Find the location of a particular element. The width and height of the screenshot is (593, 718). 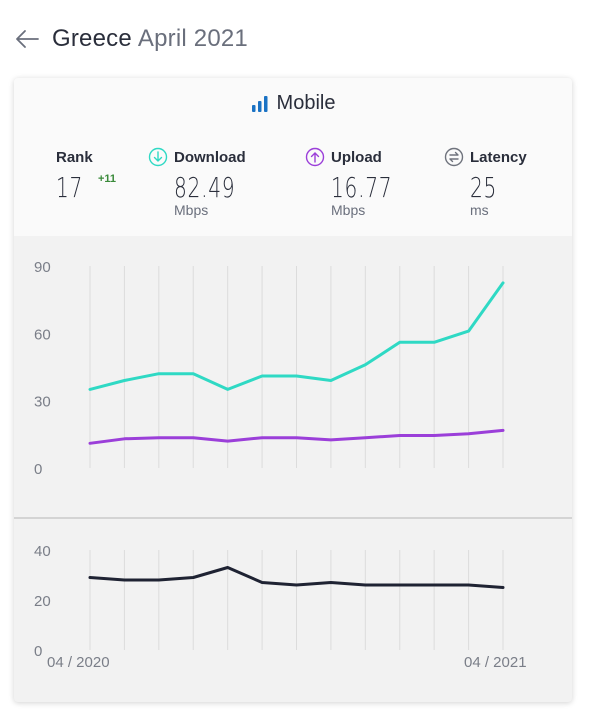

metric-rank: Rank 17 +11 is located at coordinates (86, 175).